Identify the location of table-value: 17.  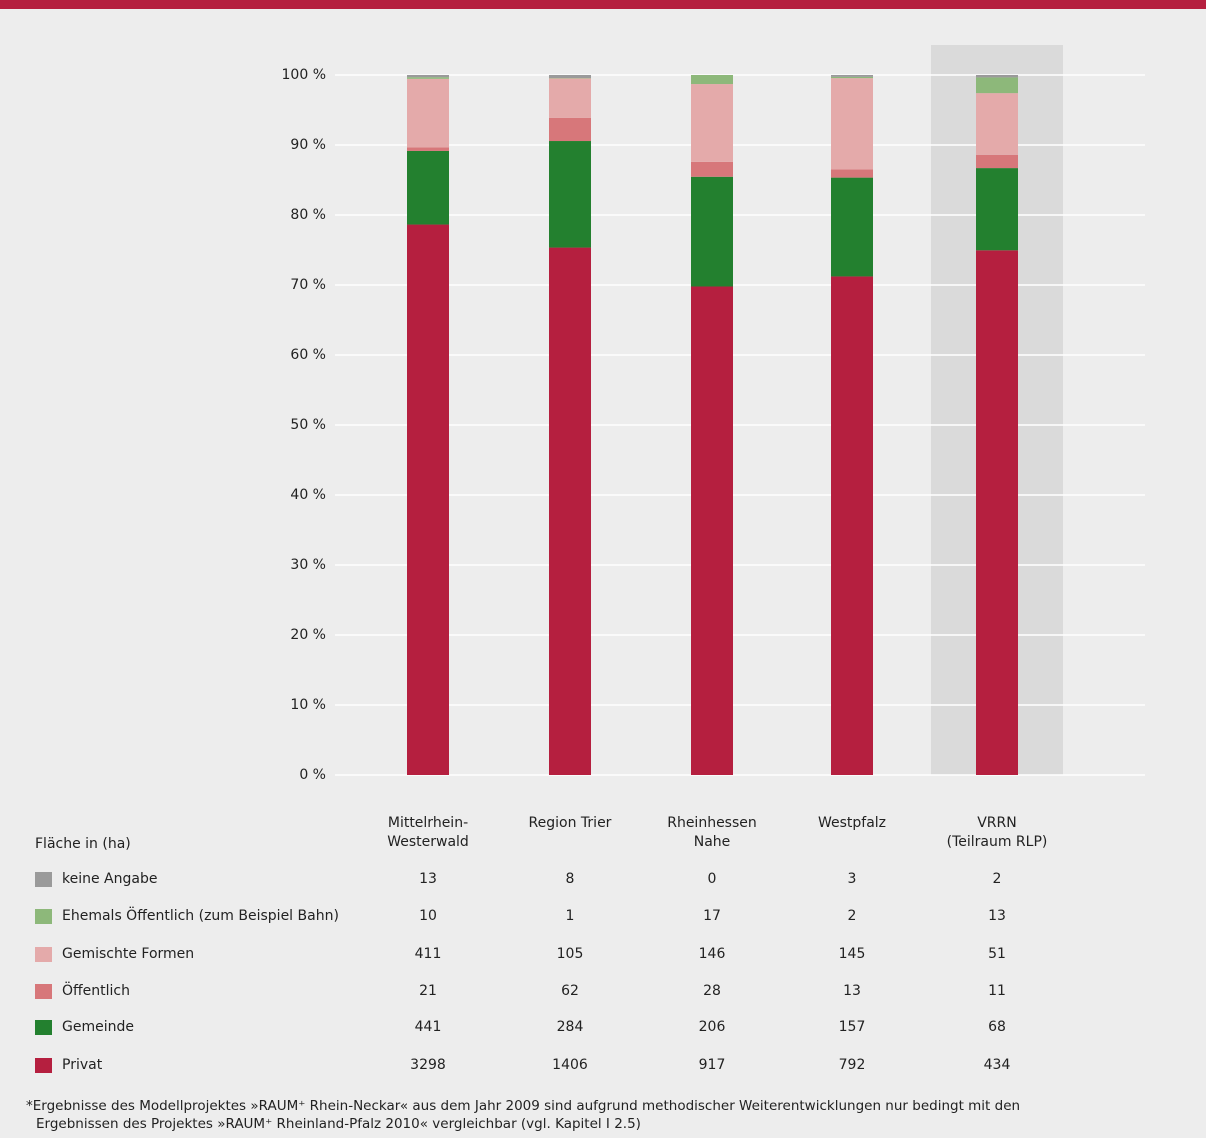
(712, 916).